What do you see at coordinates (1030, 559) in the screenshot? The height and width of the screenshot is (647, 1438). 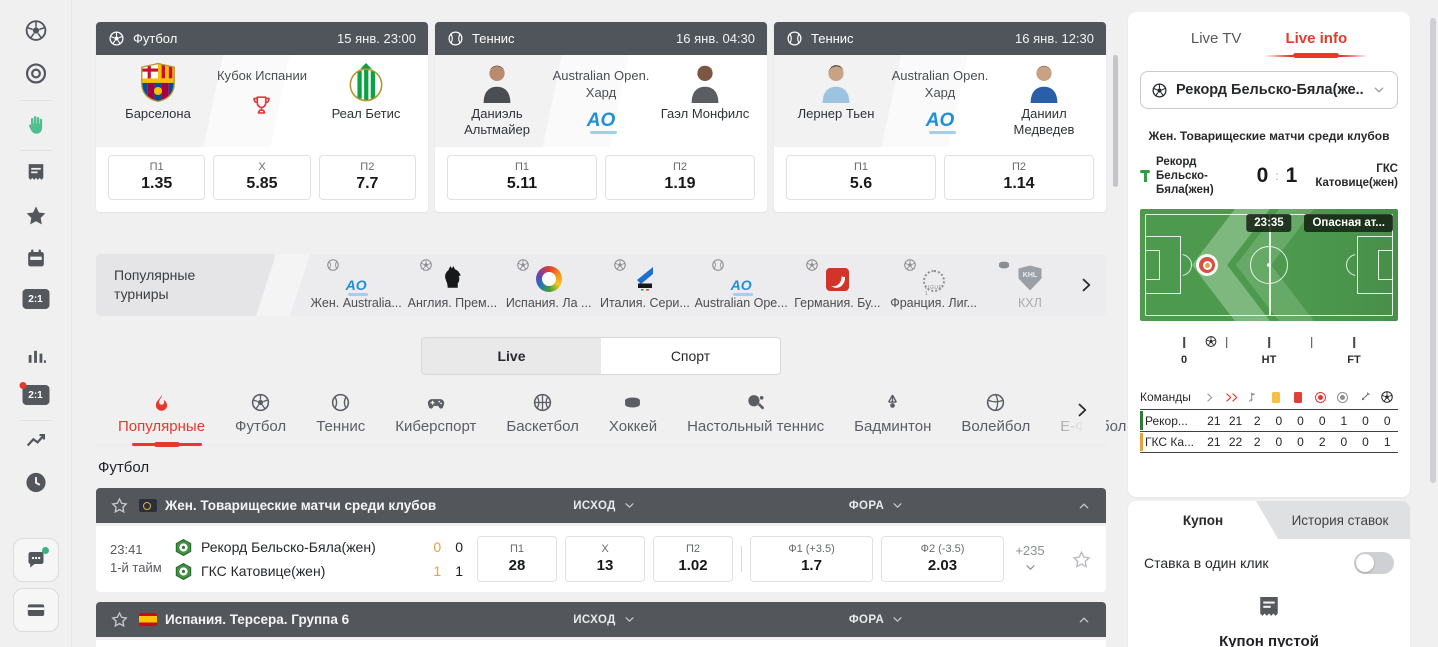 I see `more-markets-button: +235` at bounding box center [1030, 559].